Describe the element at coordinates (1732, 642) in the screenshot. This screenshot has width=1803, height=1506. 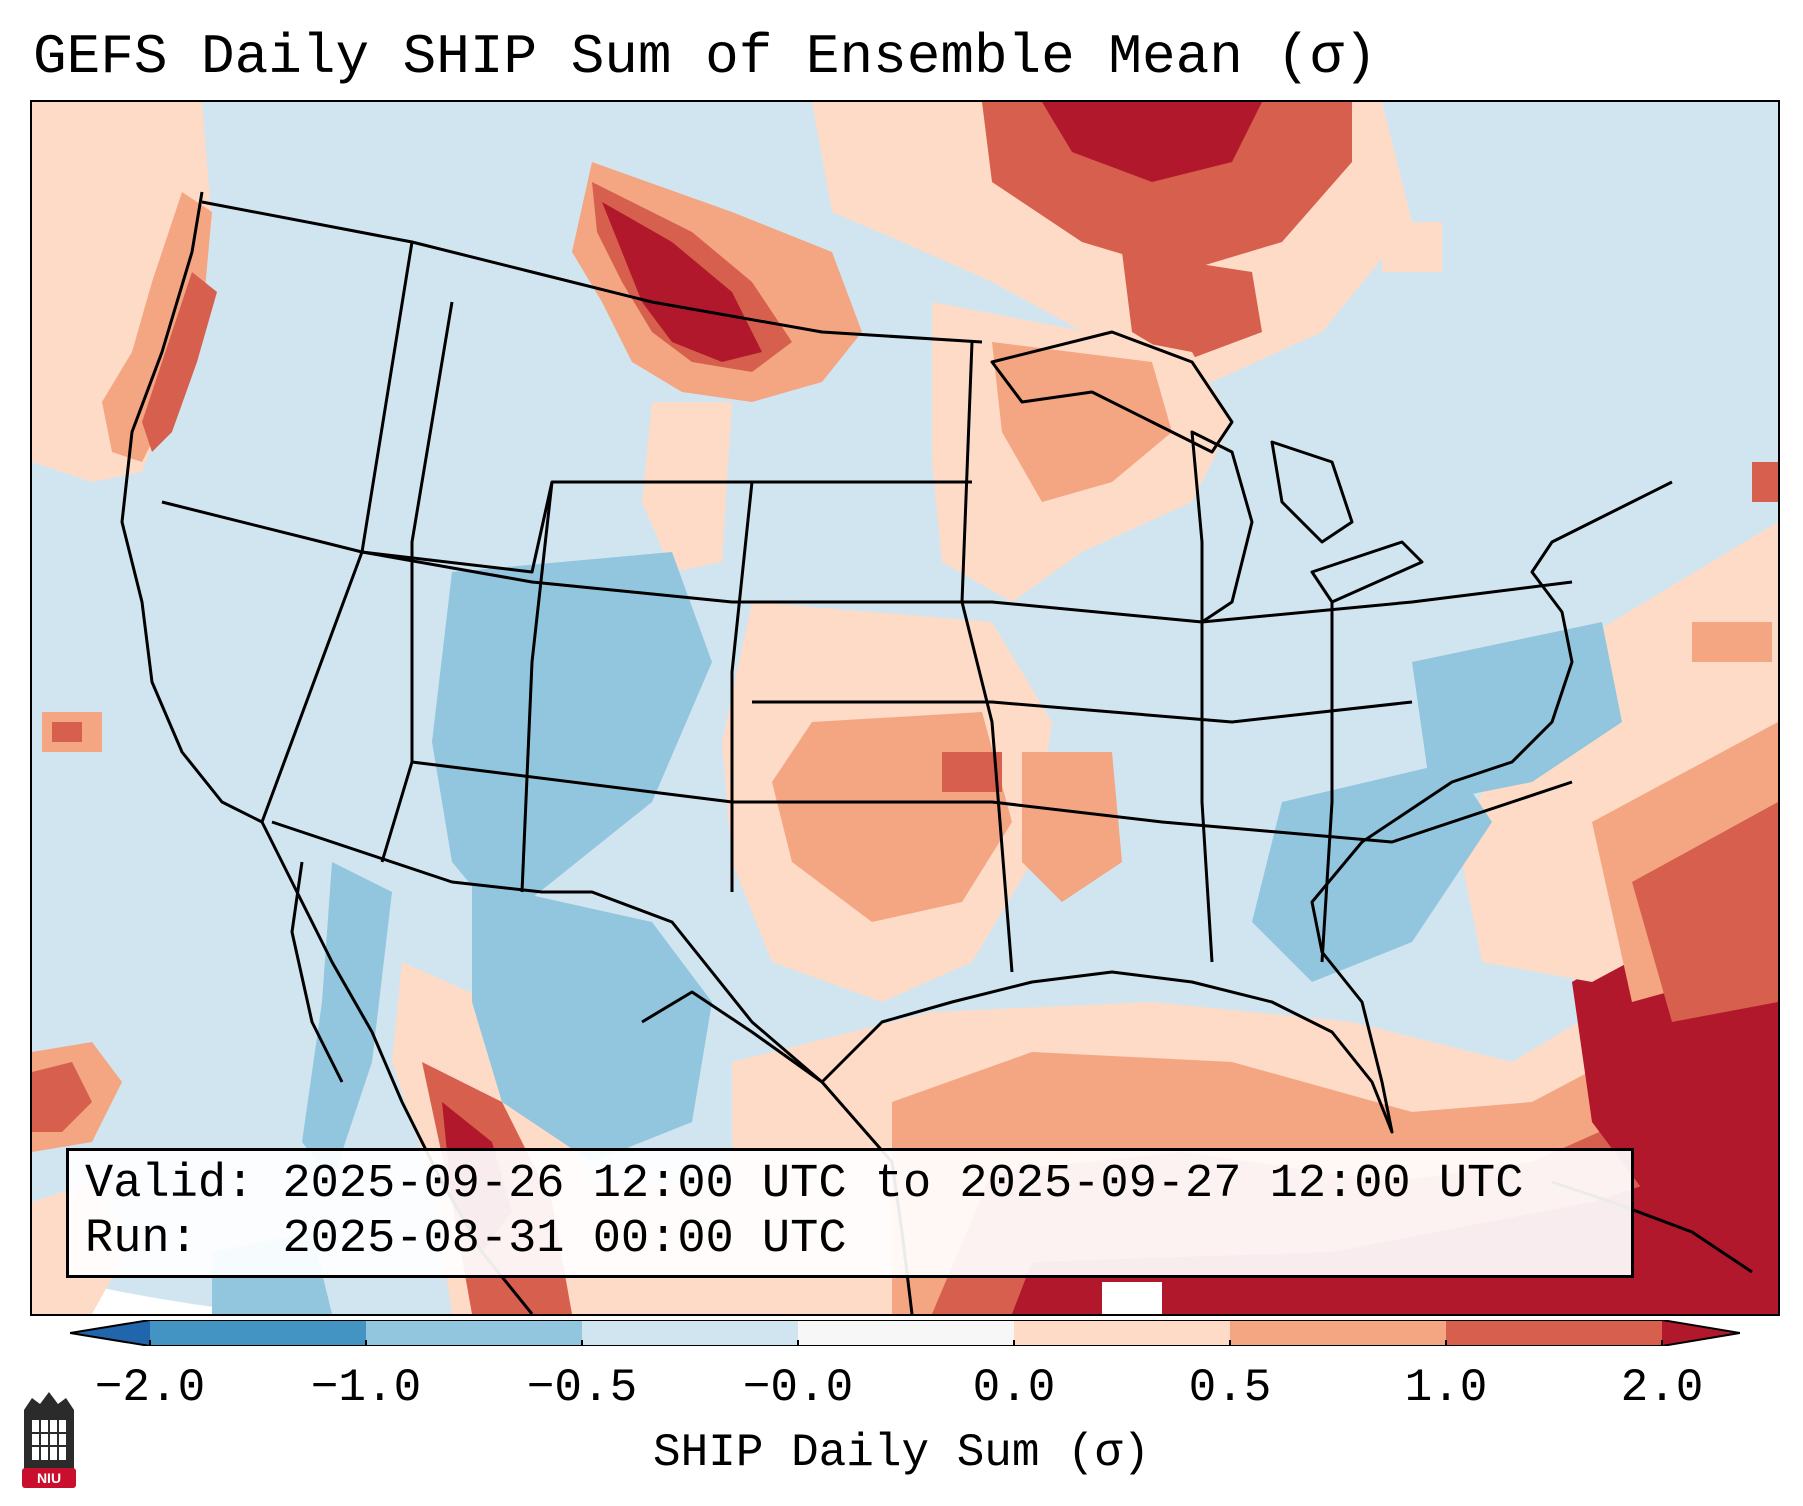
I see `anomaly-atlantic-patch` at that location.